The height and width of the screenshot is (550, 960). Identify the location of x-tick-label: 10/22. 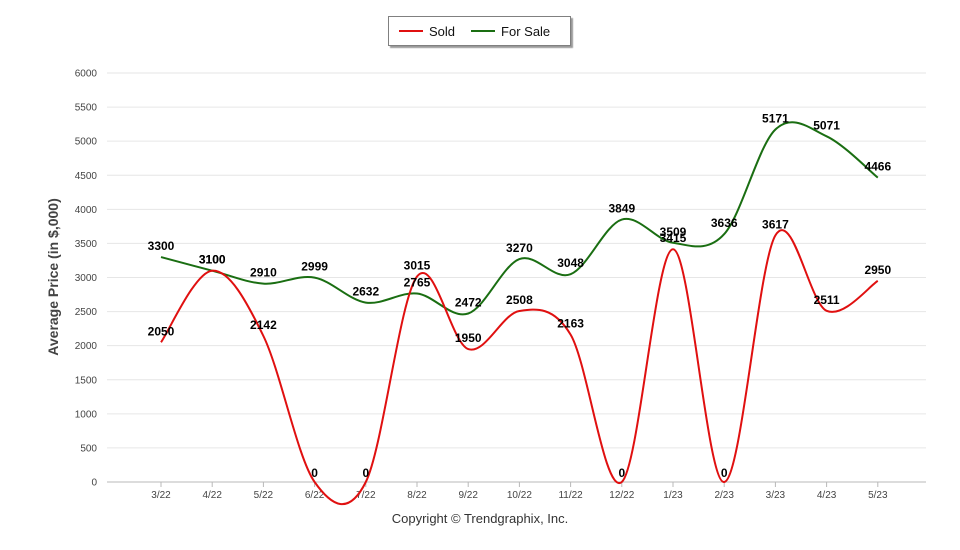
(519, 495).